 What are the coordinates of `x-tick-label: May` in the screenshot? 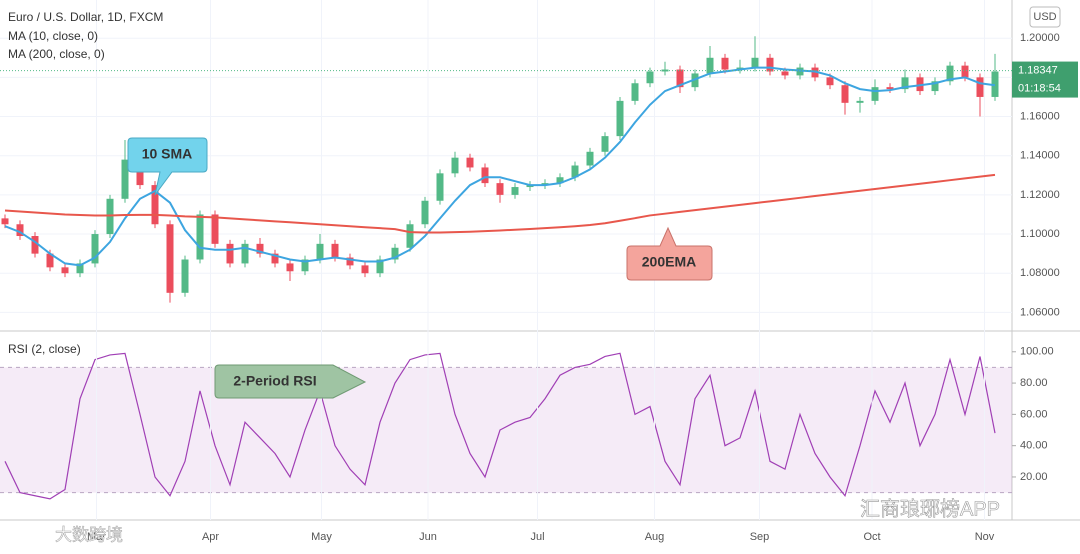 It's located at (321, 537).